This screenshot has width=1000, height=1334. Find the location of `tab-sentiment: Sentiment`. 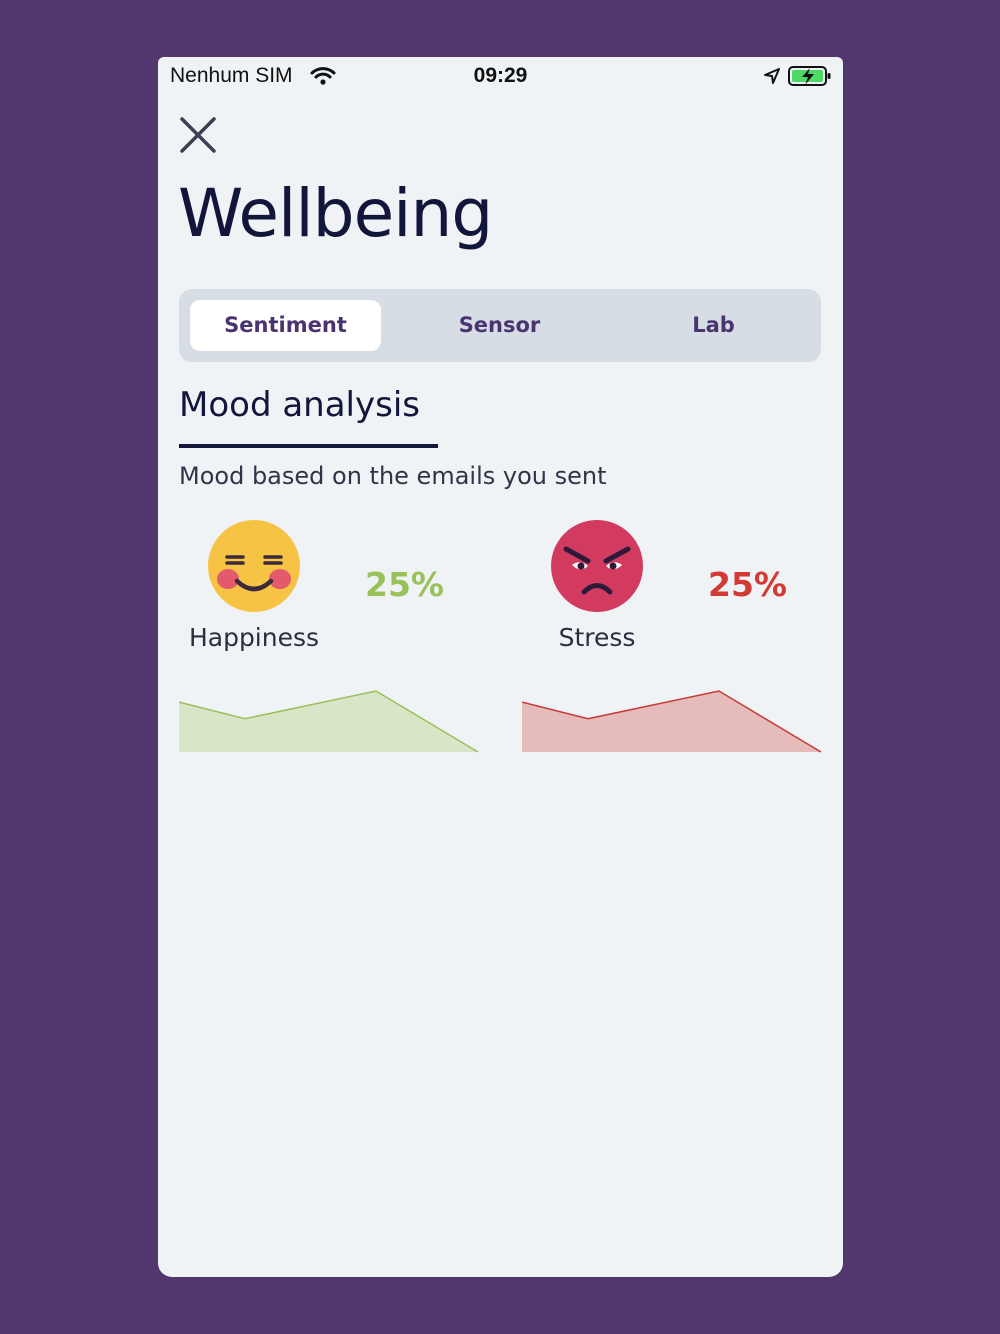

tab-sentiment: Sentiment is located at coordinates (285, 325).